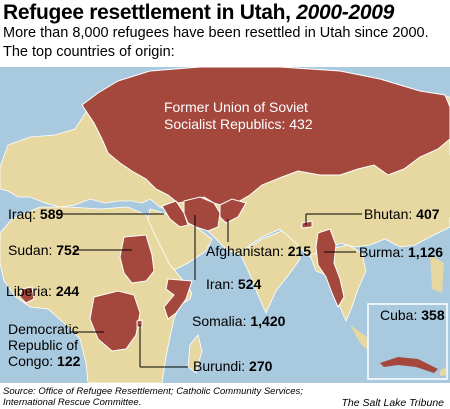 The image size is (450, 409). What do you see at coordinates (139, 323) in the screenshot?
I see `region-burundi` at bounding box center [139, 323].